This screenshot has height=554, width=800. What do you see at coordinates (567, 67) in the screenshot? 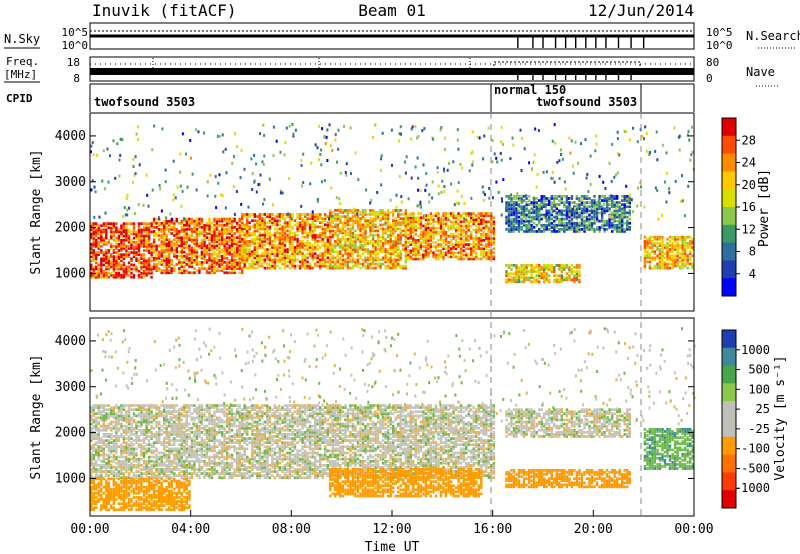
I see `nave-normal-box` at bounding box center [567, 67].